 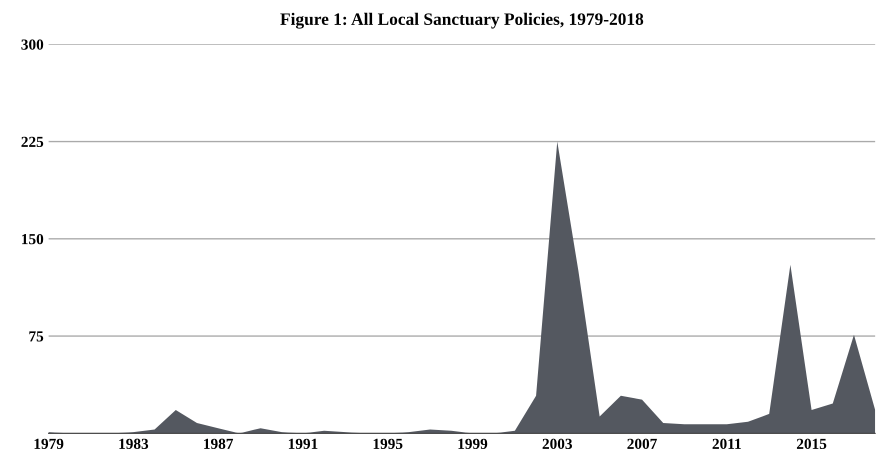 I want to click on y-tick-label: 75, so click(x=36, y=336).